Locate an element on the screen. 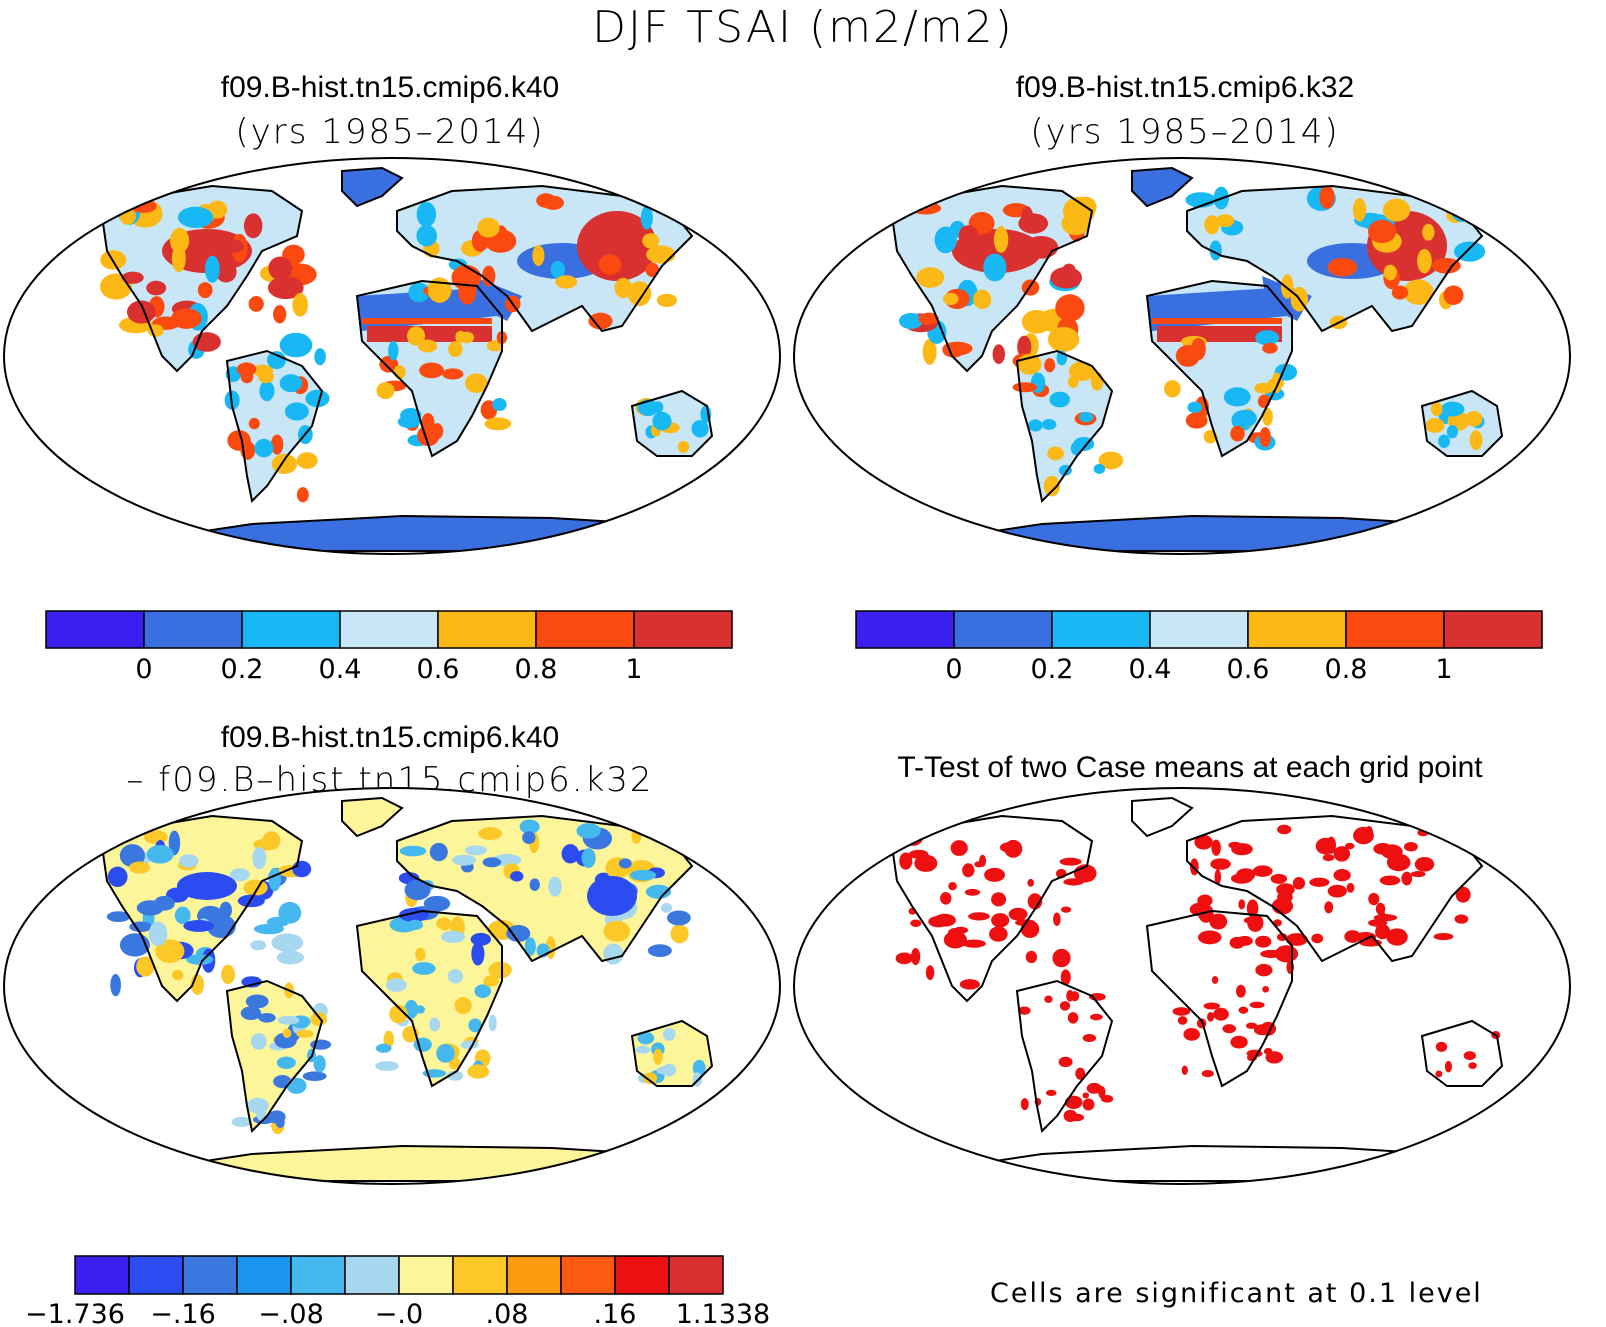 This screenshot has width=1606, height=1327. colorbar-abs-right-label: 0.8 is located at coordinates (1346, 669).